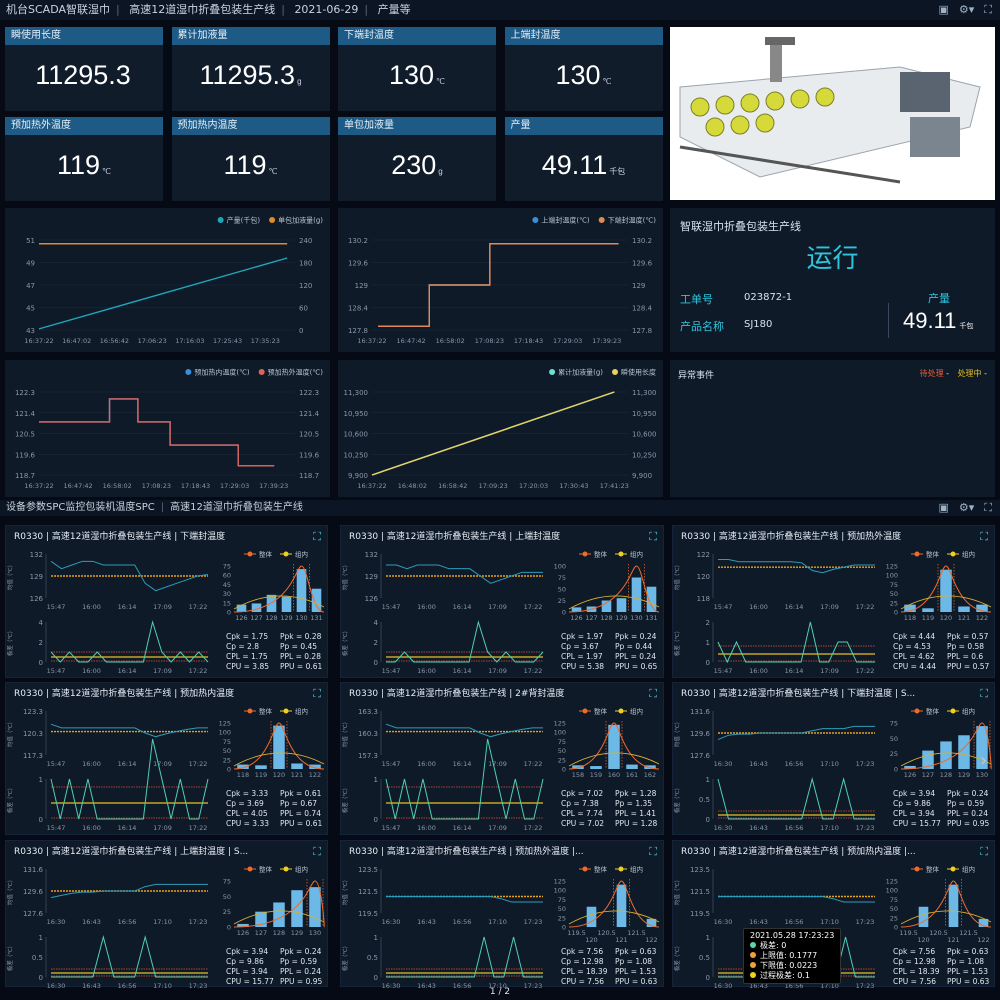 The height and width of the screenshot is (1000, 1000). What do you see at coordinates (162, 922) in the screenshot?
I see `x-tick: 17:10` at bounding box center [162, 922].